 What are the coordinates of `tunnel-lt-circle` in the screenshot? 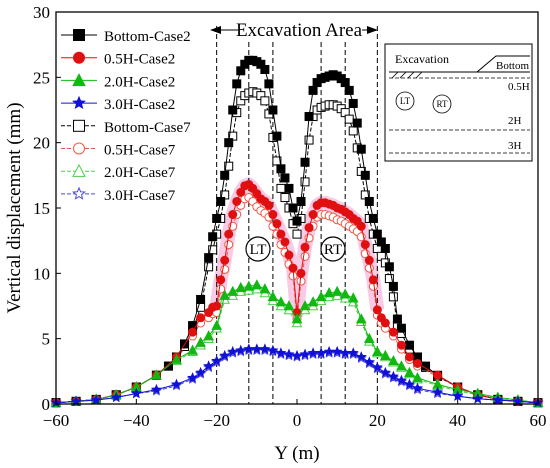 It's located at (258, 249).